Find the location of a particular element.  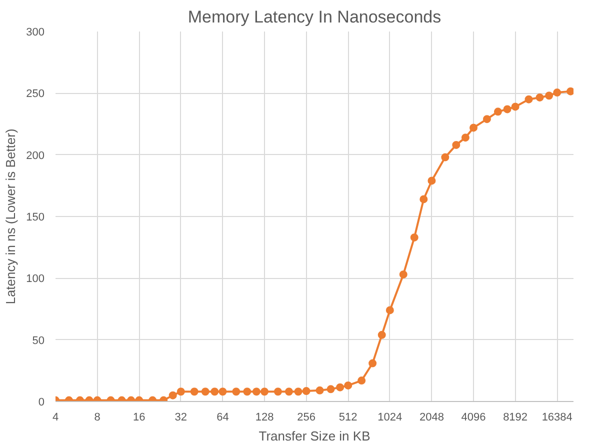

x-tick-label: 8192 is located at coordinates (515, 418).